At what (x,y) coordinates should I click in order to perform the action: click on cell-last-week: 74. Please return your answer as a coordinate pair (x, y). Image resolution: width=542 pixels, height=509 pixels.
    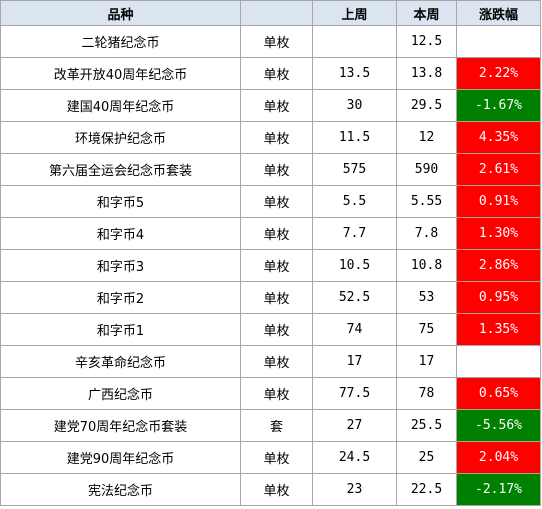
    Looking at the image, I should click on (354, 329).